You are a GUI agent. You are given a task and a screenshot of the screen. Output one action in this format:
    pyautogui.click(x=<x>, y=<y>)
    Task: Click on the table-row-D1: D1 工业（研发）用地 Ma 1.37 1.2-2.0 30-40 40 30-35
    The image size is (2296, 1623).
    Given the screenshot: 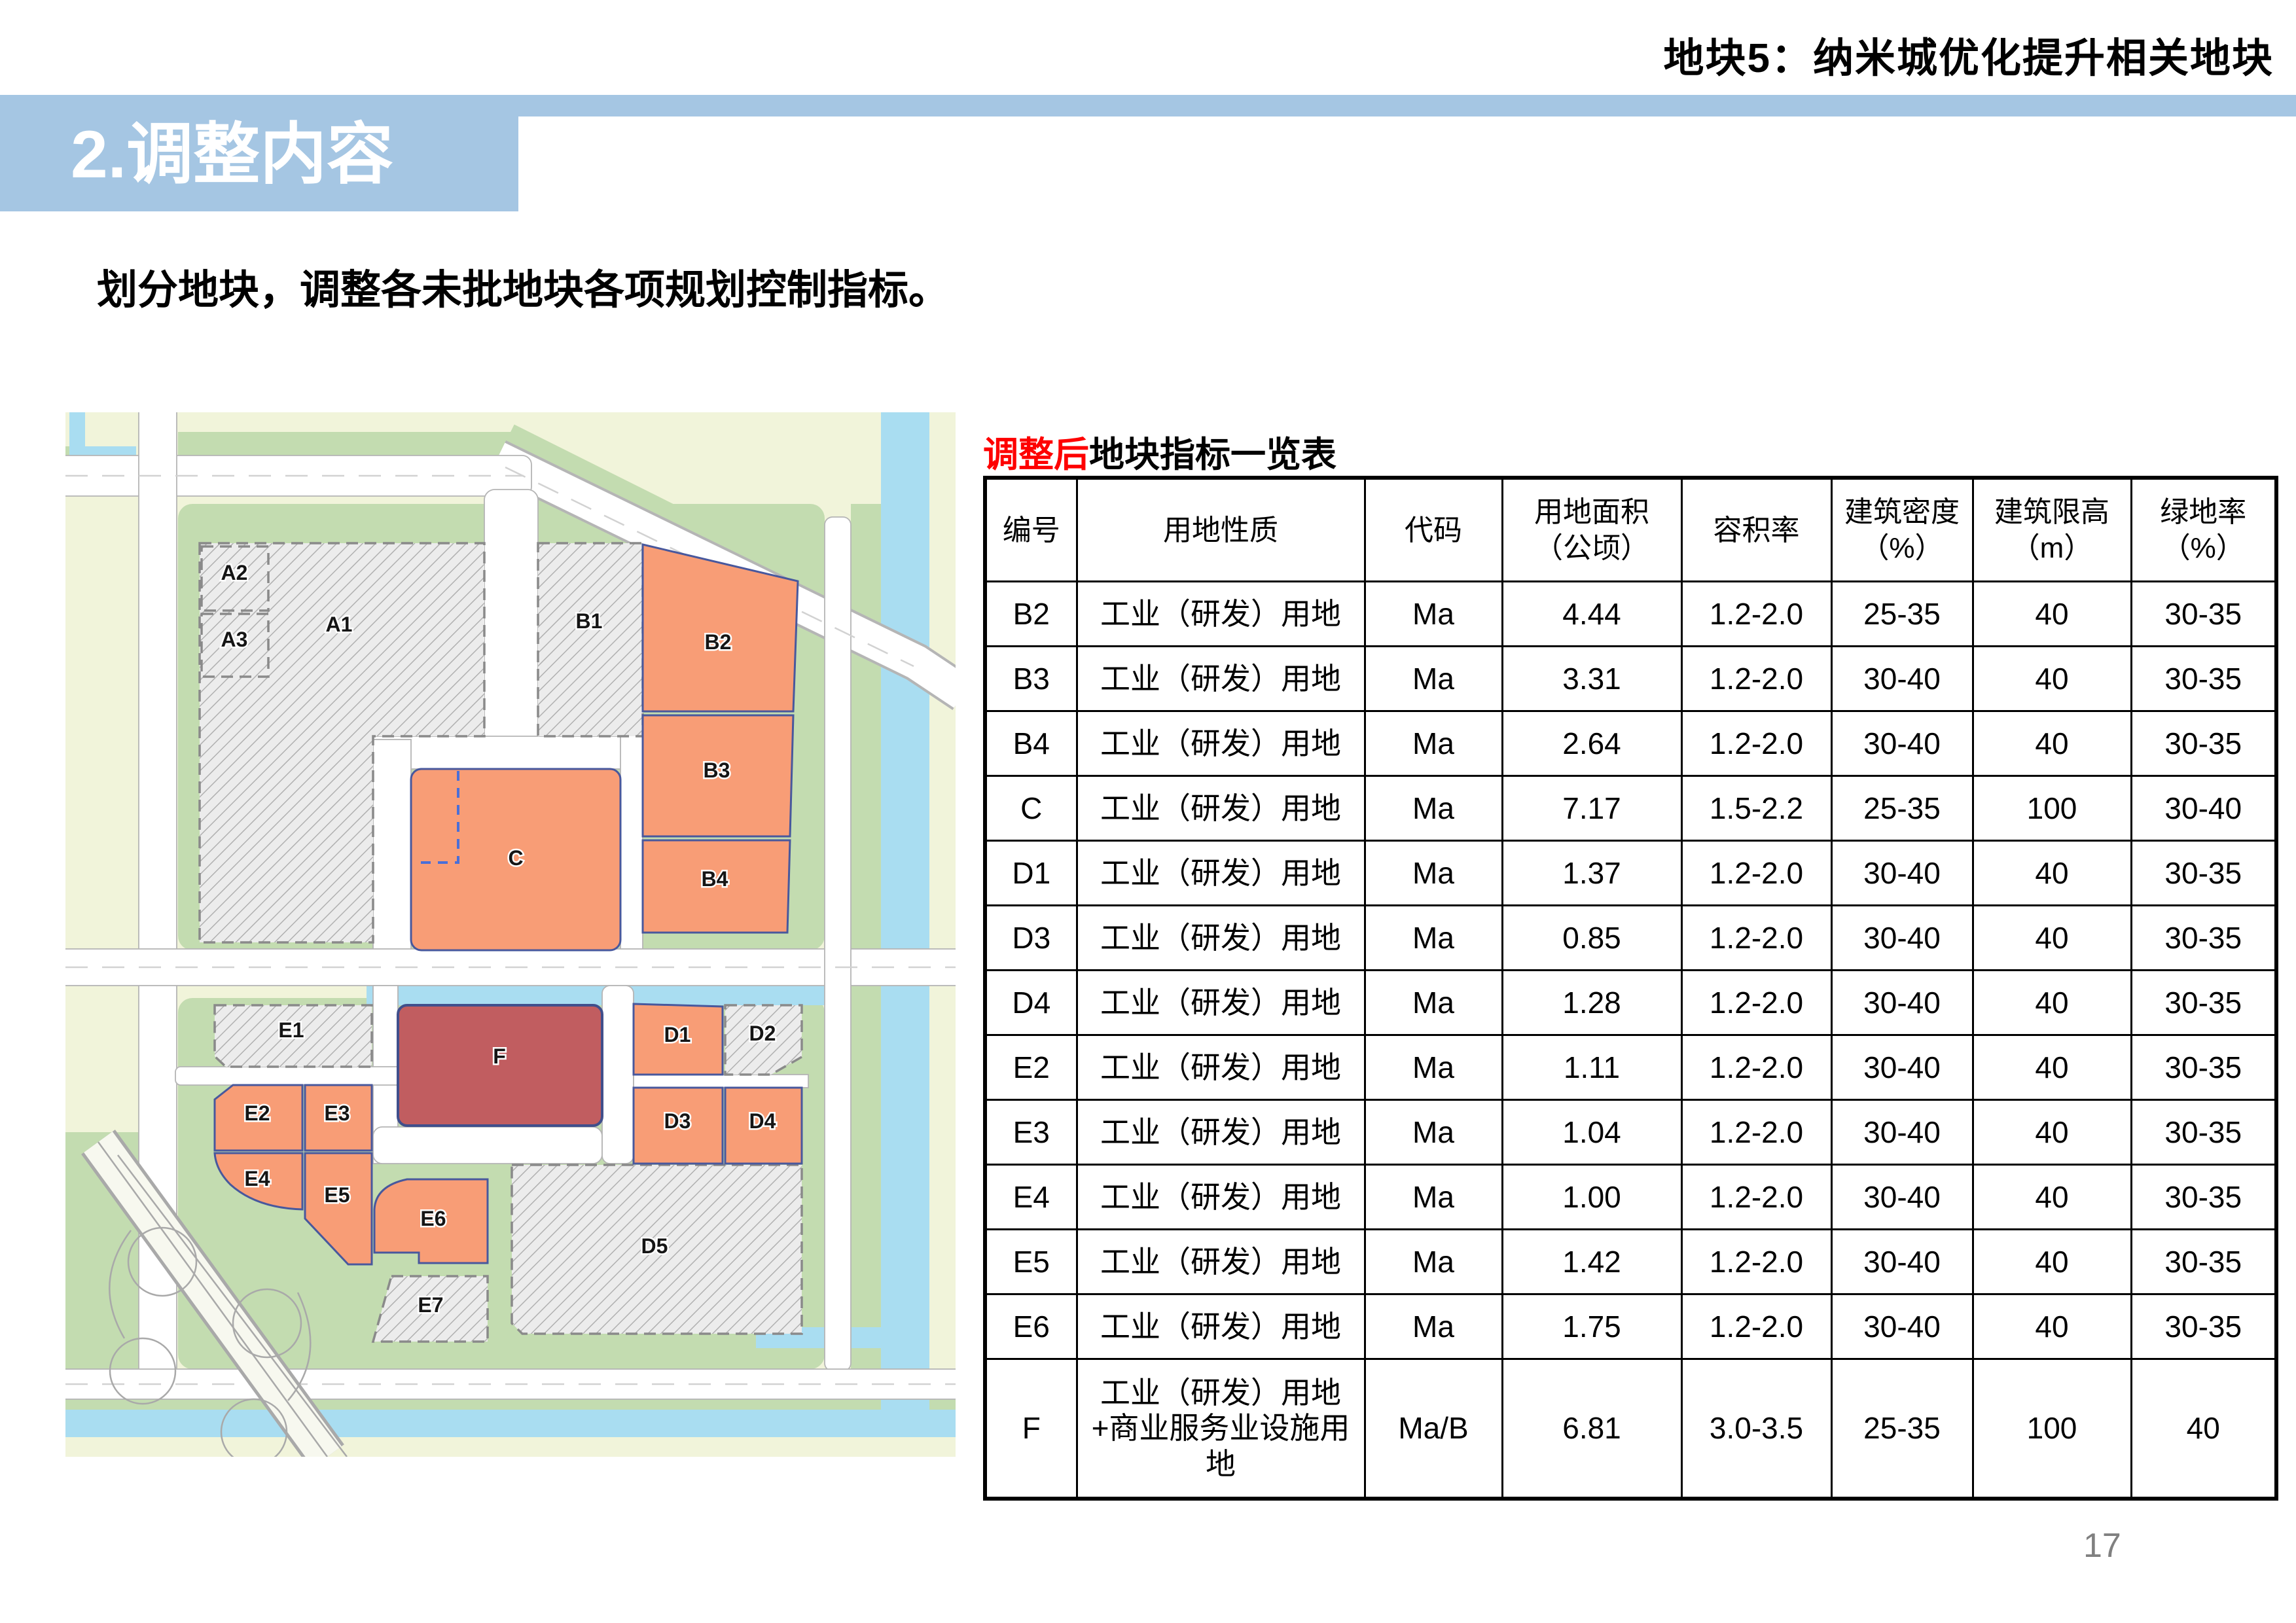 What is the action you would take?
    pyautogui.click(x=1631, y=873)
    